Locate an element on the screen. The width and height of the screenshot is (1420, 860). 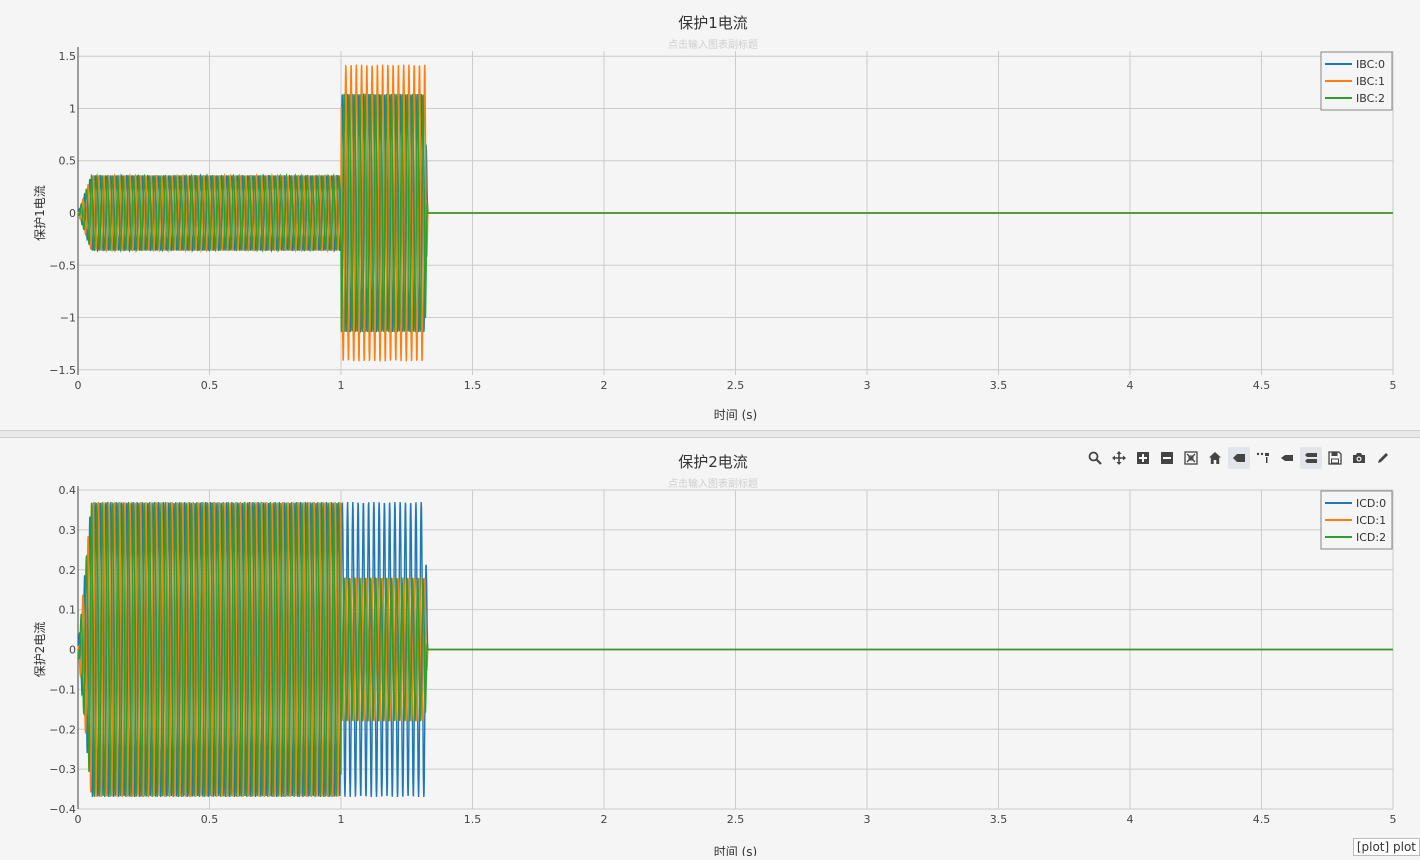
y-tick-label: −0.5 is located at coordinates (62, 265).